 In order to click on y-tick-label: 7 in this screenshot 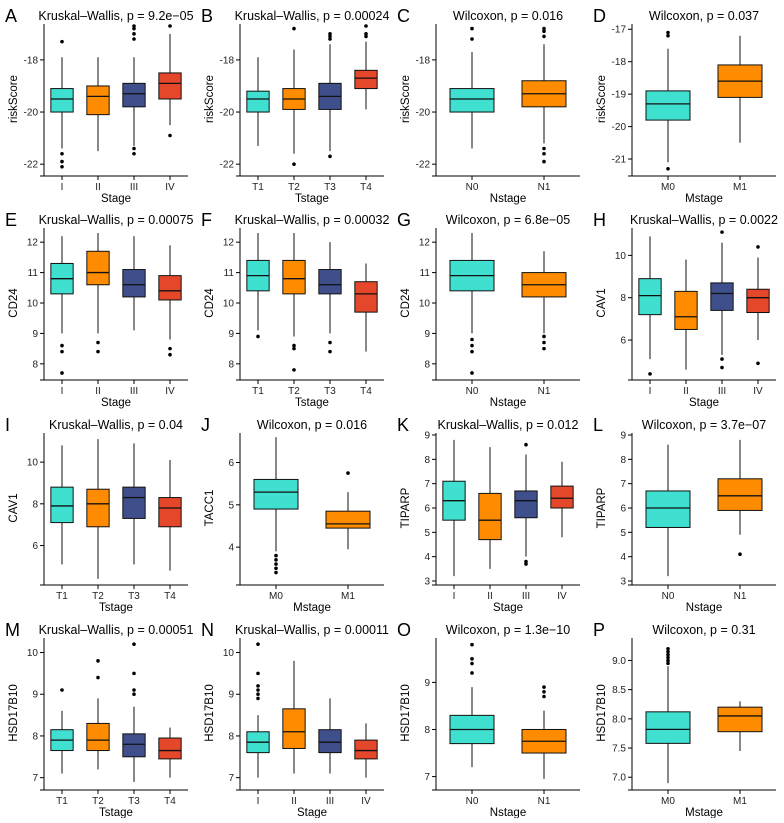, I will do `click(623, 484)`.